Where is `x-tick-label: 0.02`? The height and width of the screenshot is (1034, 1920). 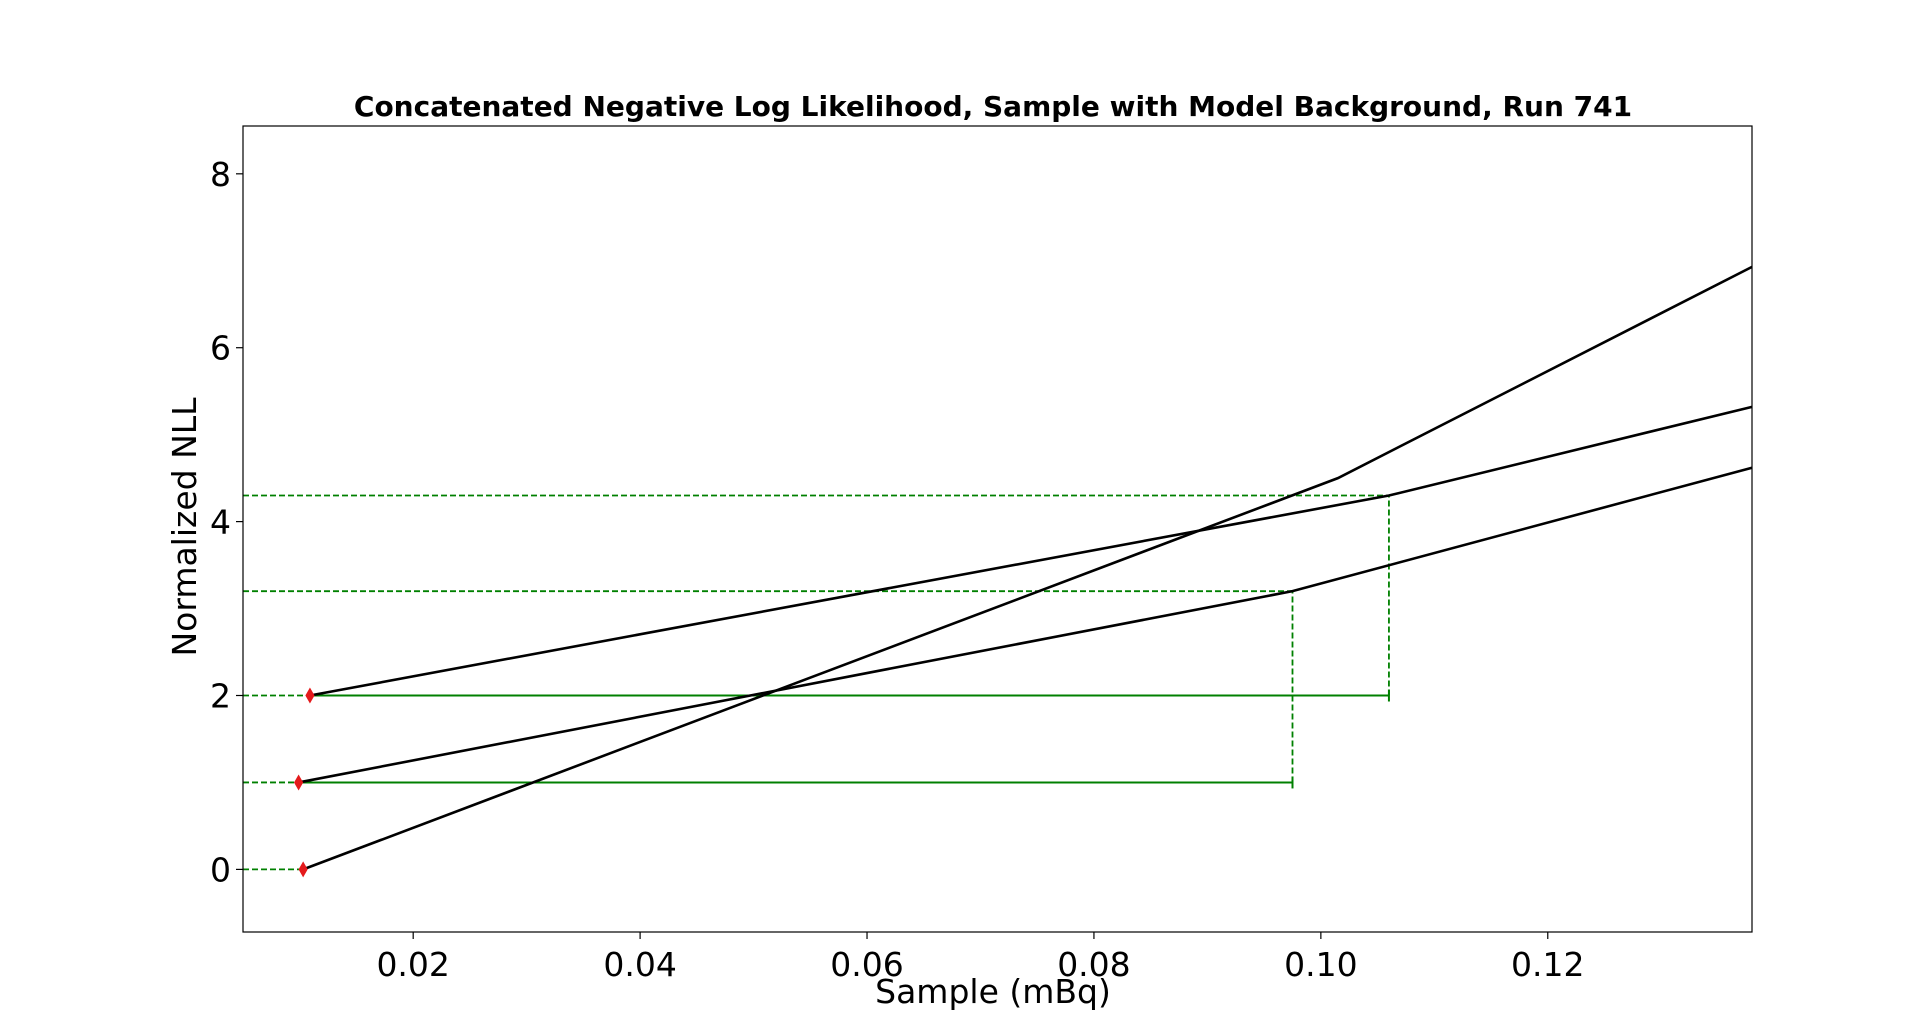
x-tick-label: 0.02 is located at coordinates (412, 964).